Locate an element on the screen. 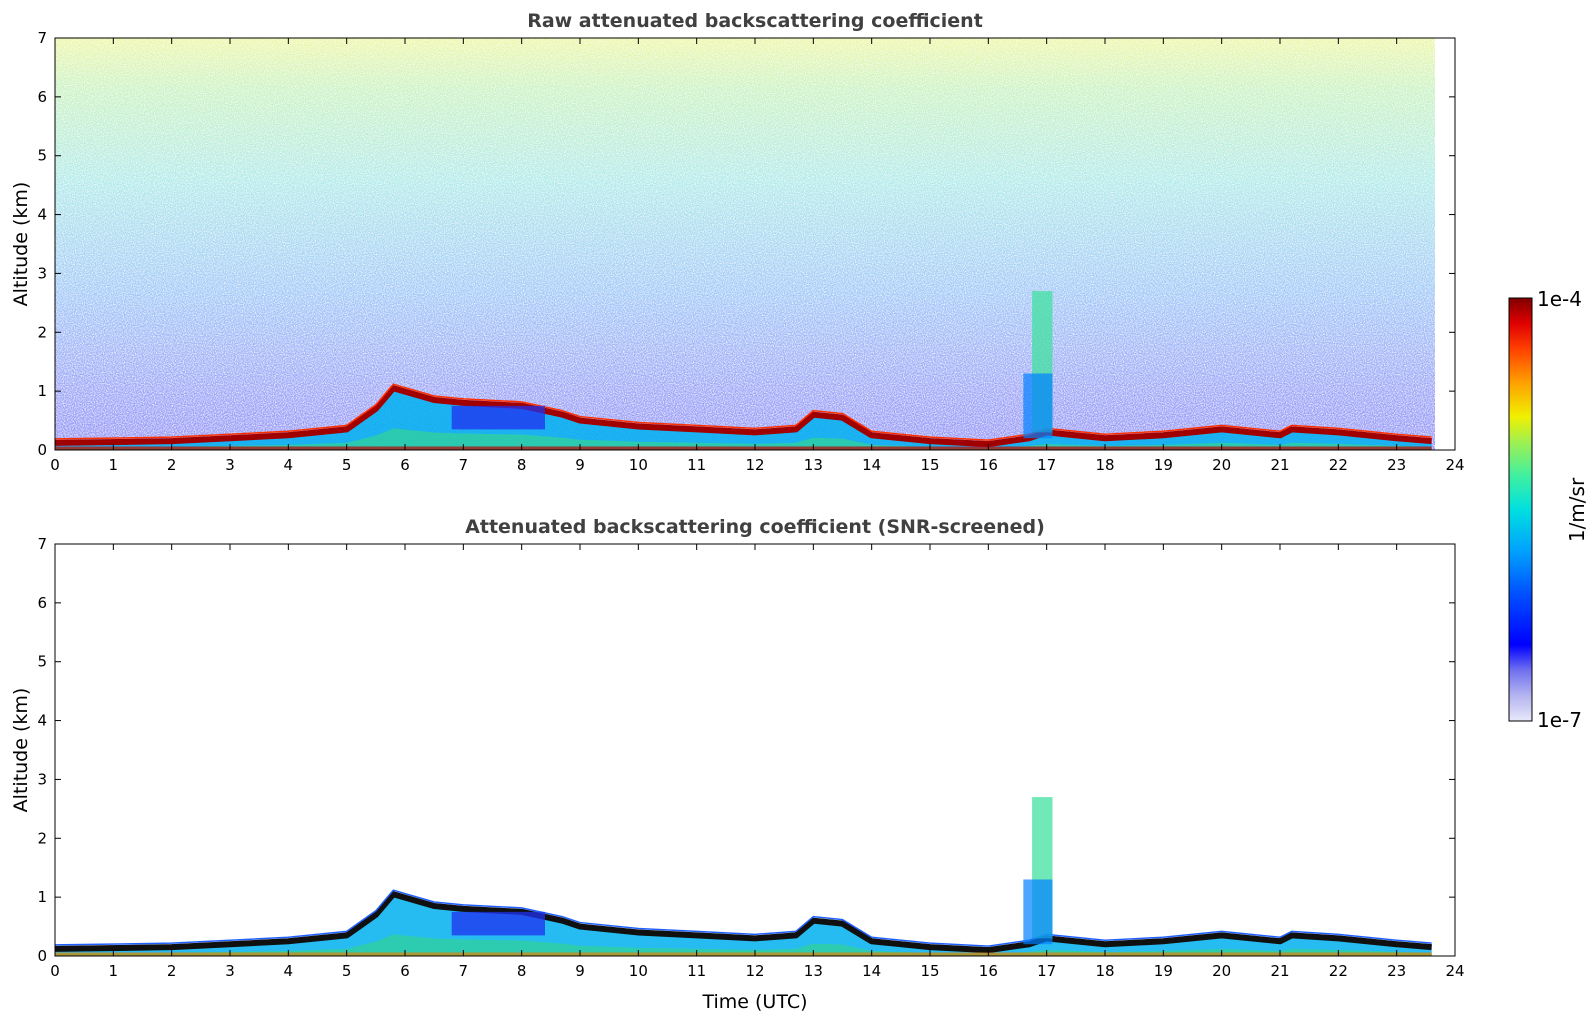 Image resolution: width=1595 pixels, height=1020 pixels. colorbar-gradient is located at coordinates (1520, 509).